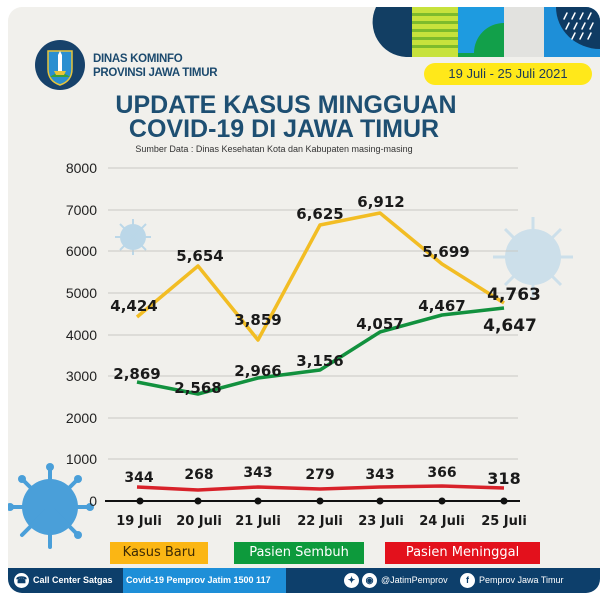  Describe the element at coordinates (159, 553) in the screenshot. I see `legend-kasus-baru: Kasus Baru` at that location.